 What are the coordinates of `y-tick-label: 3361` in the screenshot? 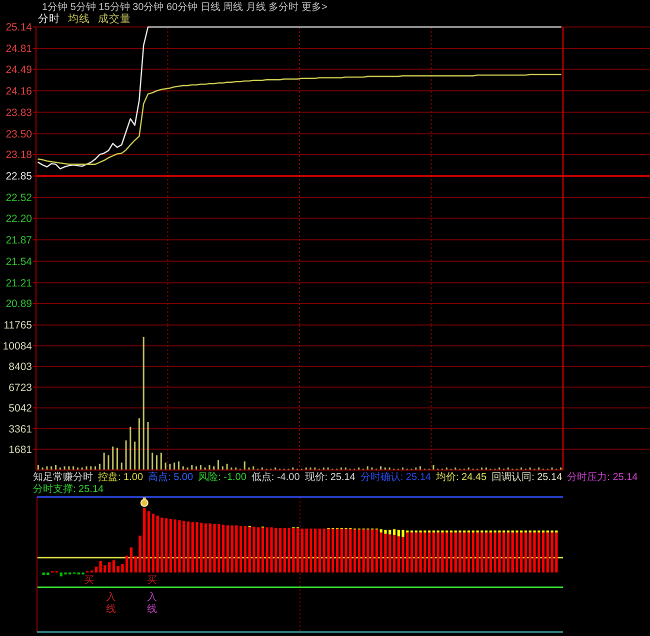 It's located at (20, 429).